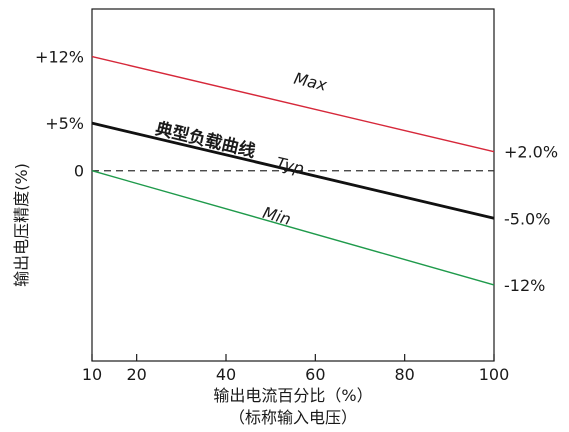  Describe the element at coordinates (21, 225) in the screenshot. I see `y-axis-title: 输出电压精度(%)` at that location.